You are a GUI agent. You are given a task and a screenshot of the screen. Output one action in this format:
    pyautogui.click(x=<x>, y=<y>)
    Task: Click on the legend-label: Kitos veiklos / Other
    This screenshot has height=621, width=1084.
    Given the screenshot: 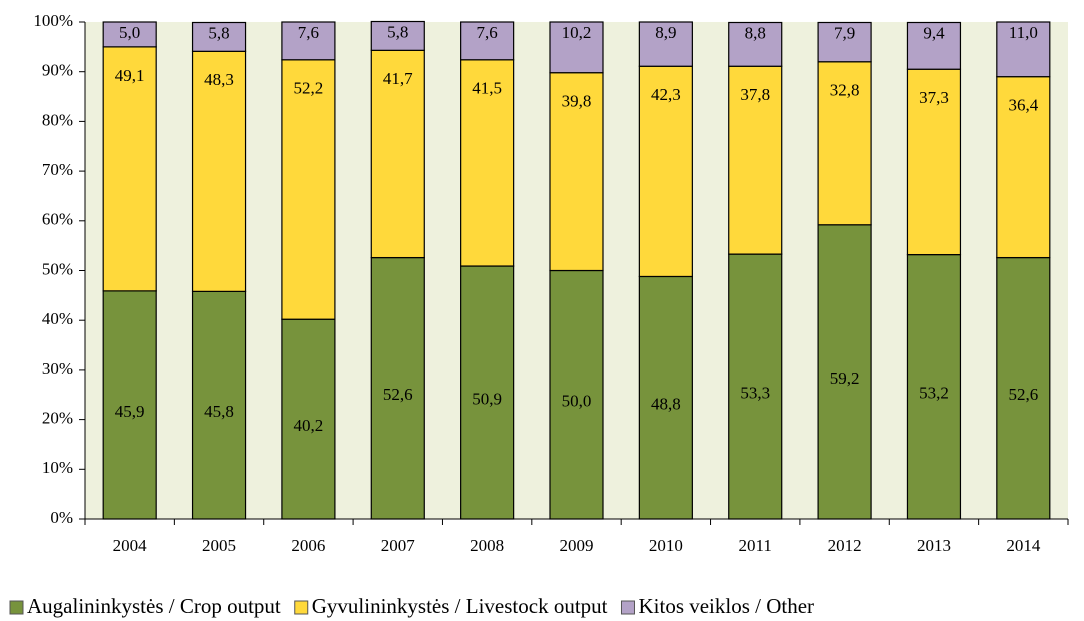 What is the action you would take?
    pyautogui.click(x=726, y=606)
    